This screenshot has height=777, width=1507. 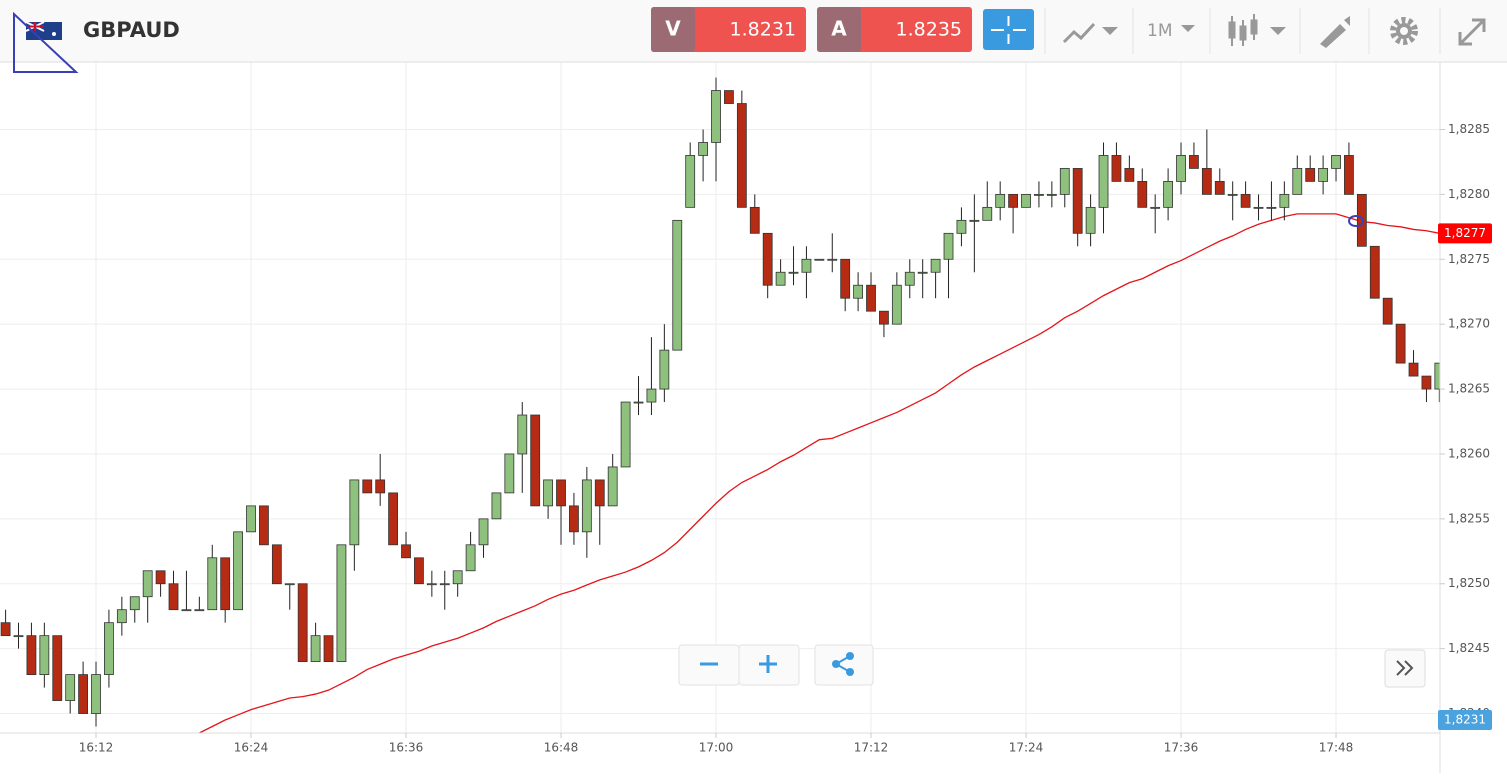 What do you see at coordinates (1008, 29) in the screenshot?
I see `crosshair-button` at bounding box center [1008, 29].